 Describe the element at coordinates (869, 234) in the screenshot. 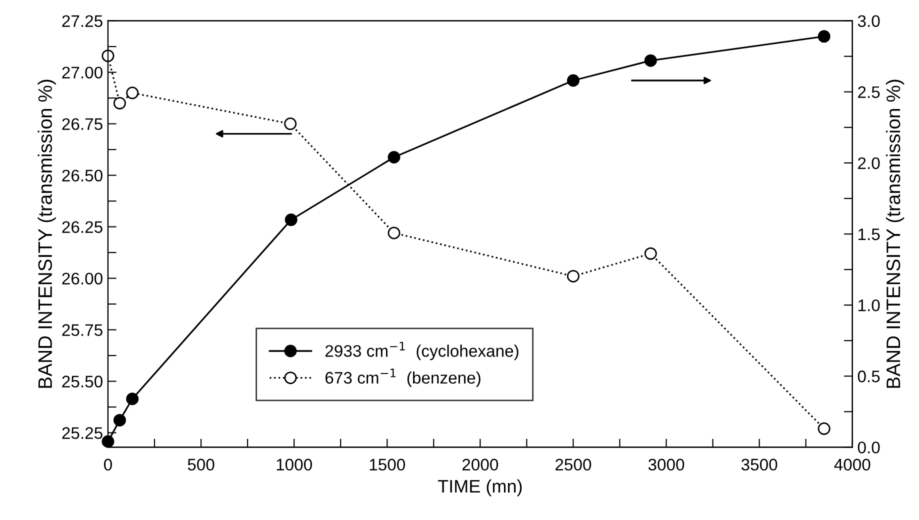

I see `y2-tick-label: 1.5` at that location.